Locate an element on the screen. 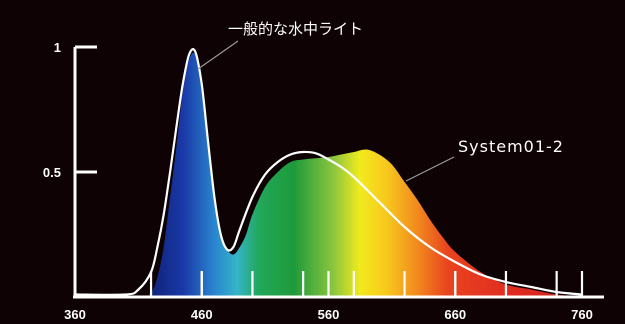 The image size is (625, 324). x-tick-label: 460 is located at coordinates (202, 314).